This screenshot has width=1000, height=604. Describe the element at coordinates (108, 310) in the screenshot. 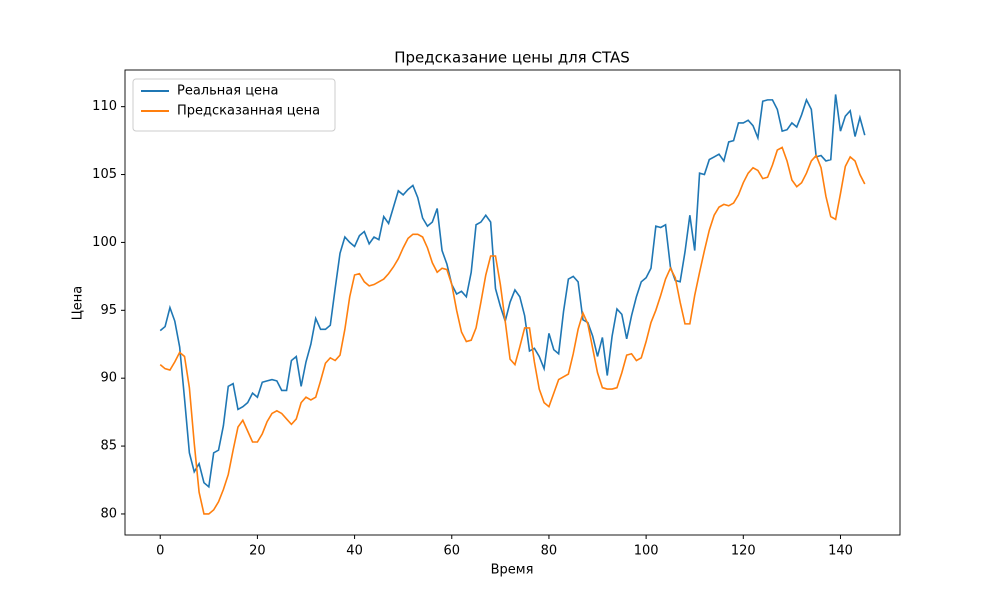

I see `y-tick-label: 95` at that location.